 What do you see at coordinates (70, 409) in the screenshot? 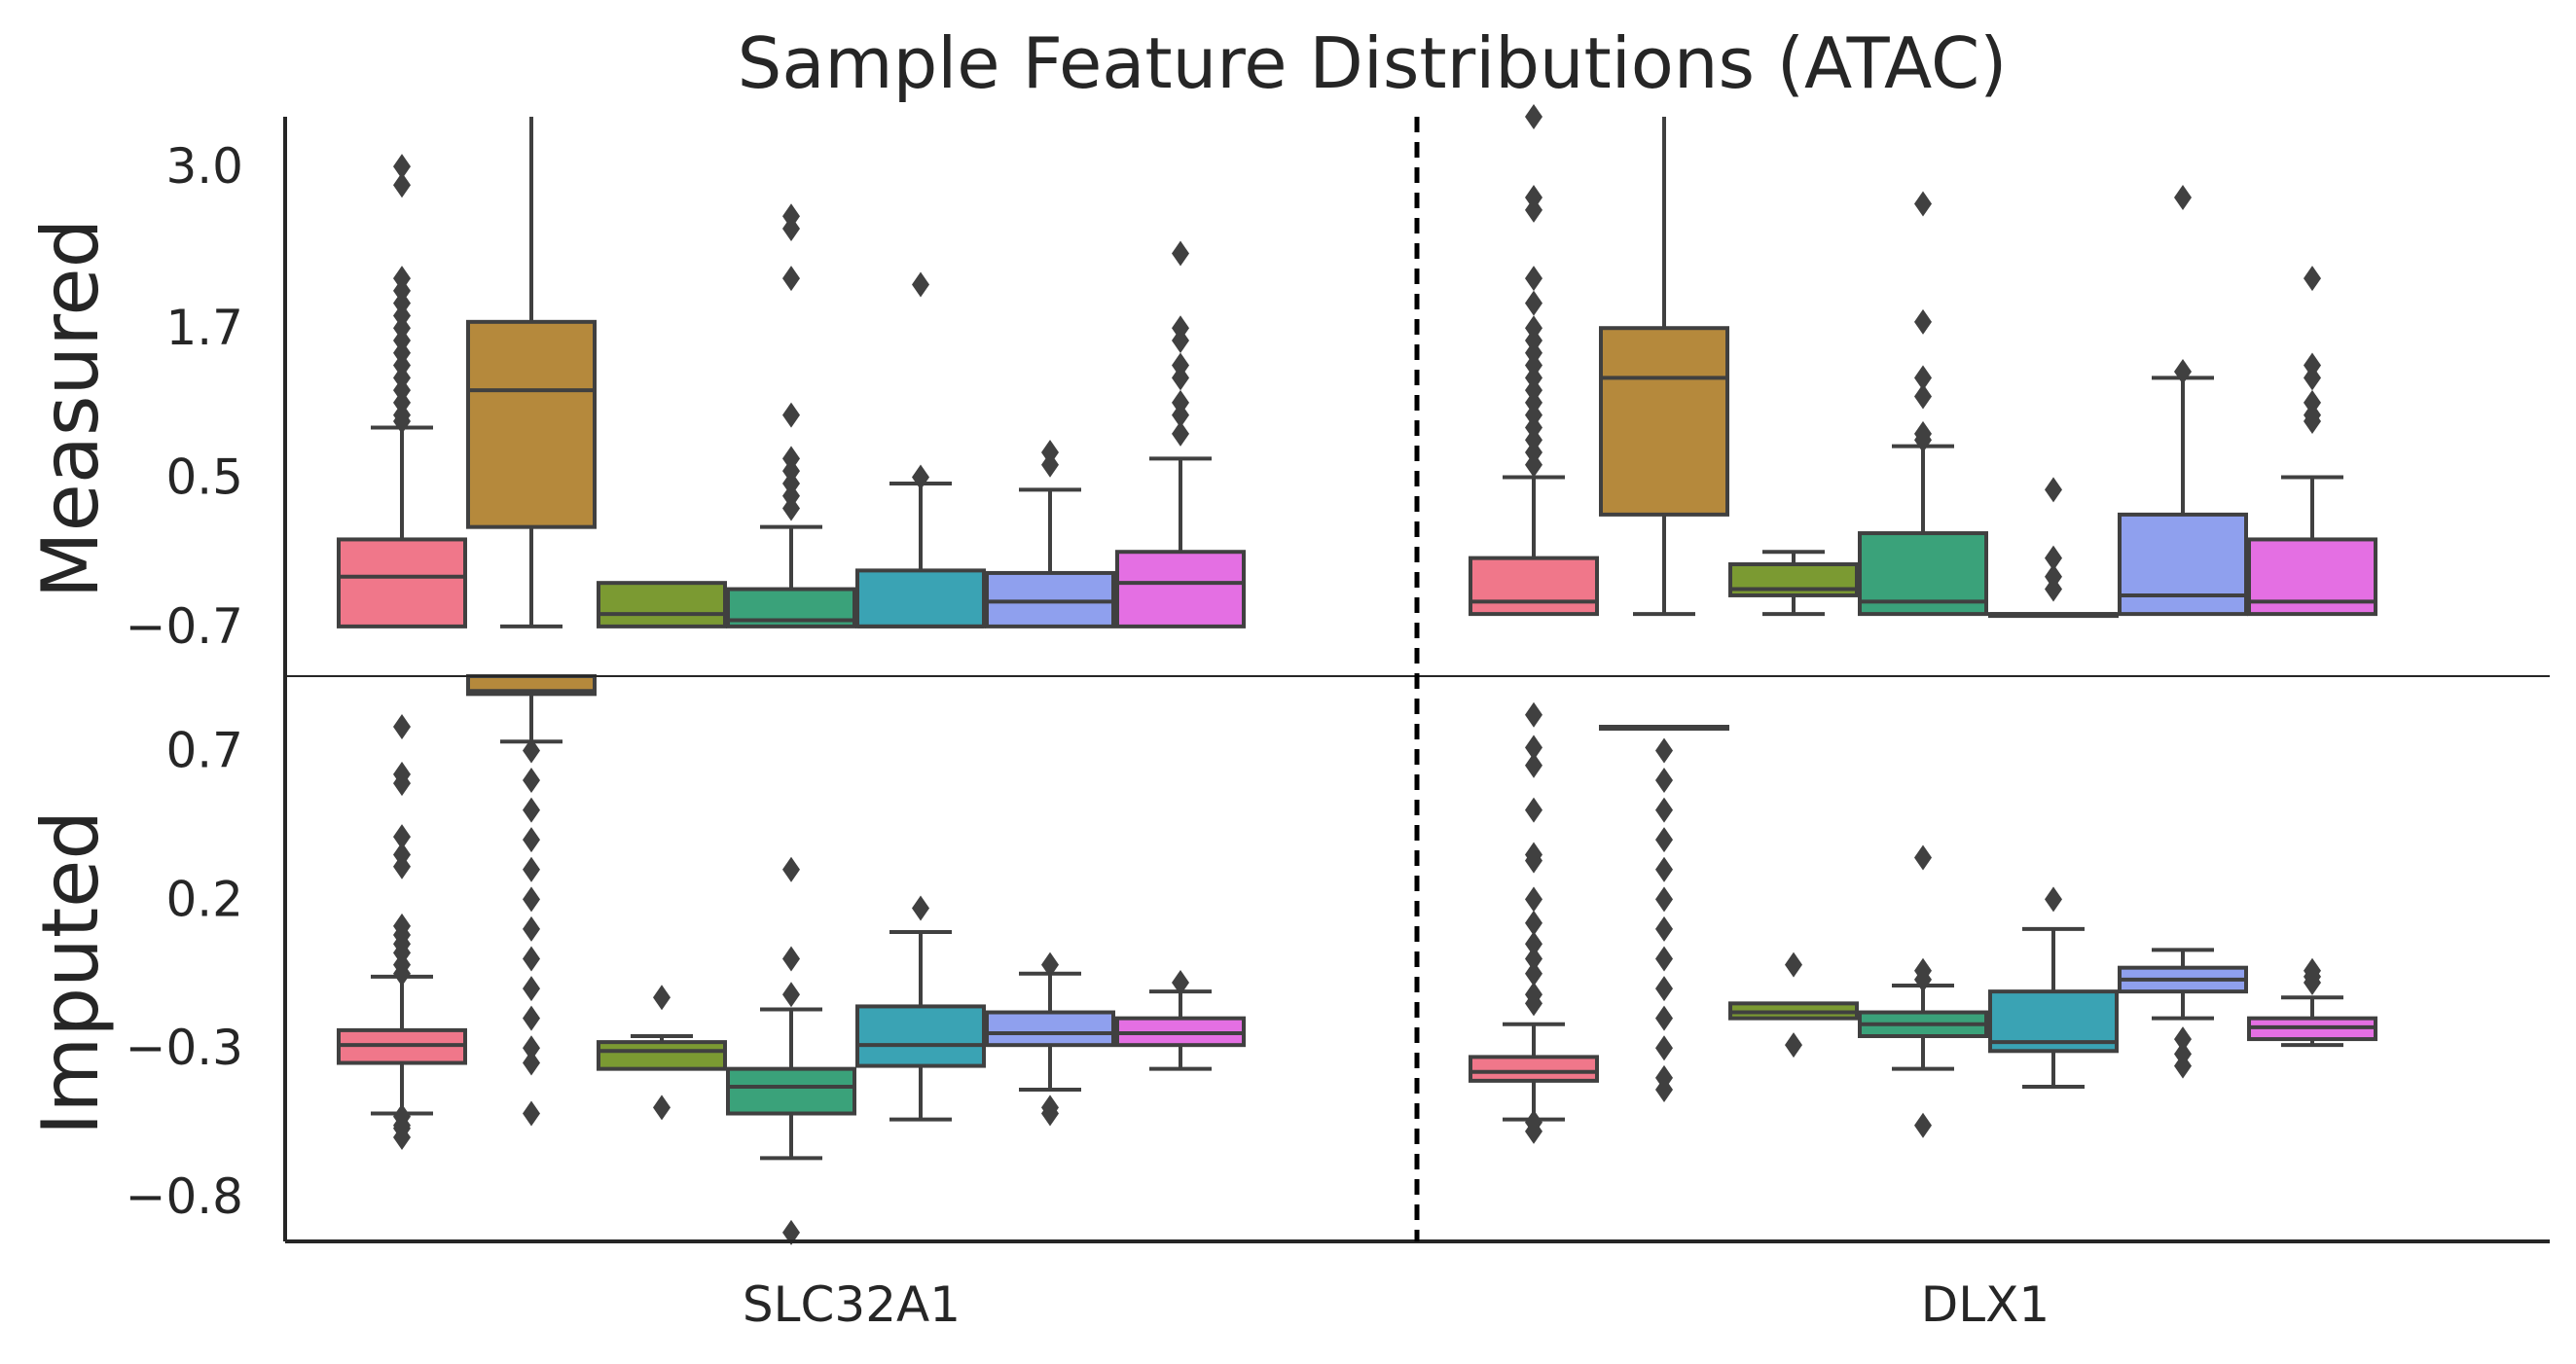
I see `row-label-measured: Measured` at bounding box center [70, 409].